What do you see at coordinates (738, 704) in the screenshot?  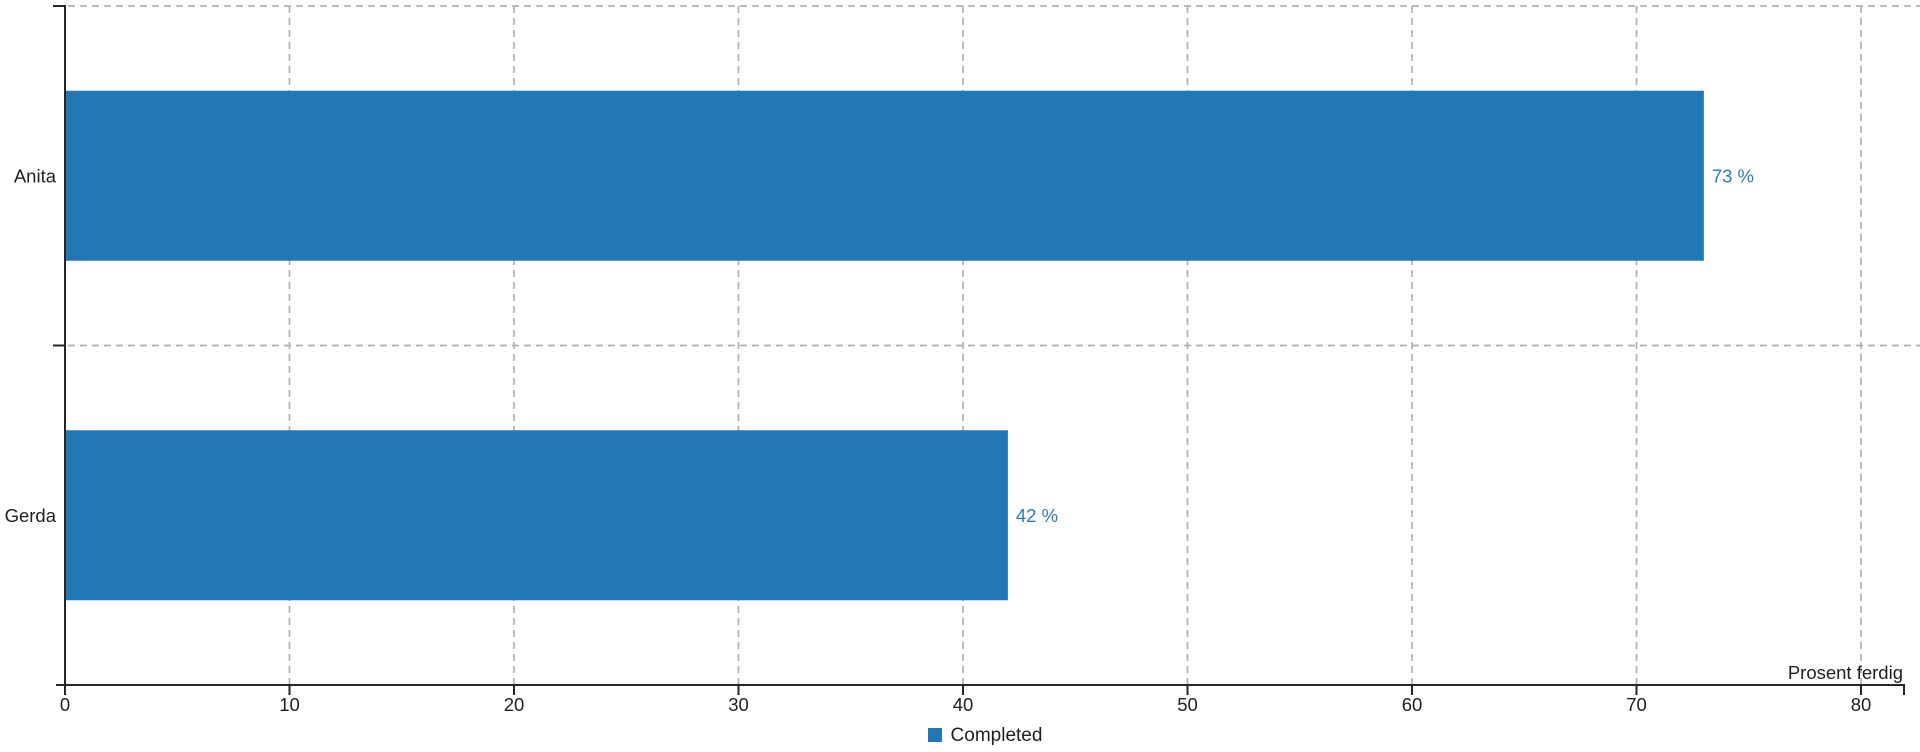 I see `x-tick-label-30: 30` at bounding box center [738, 704].